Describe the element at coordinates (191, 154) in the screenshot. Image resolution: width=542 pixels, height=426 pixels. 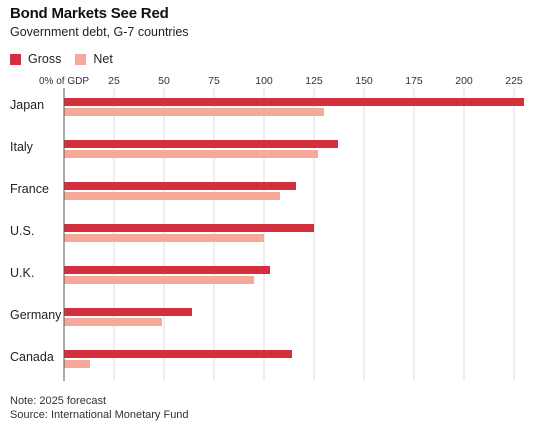
I see `bar-net-italy` at that location.